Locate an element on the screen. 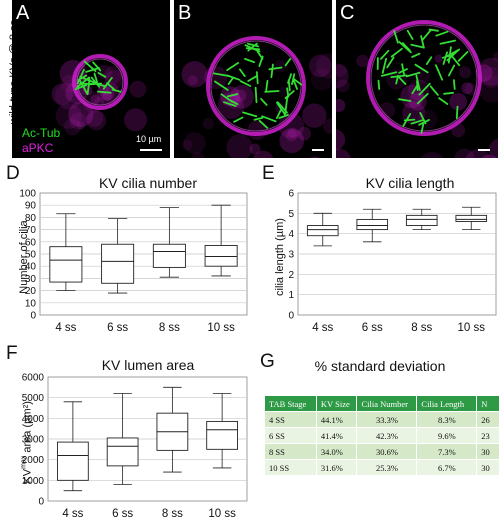 The width and height of the screenshot is (500, 527). table-row: 4 SS 44.1% 33.3% 8.3% 26 is located at coordinates (382, 419).